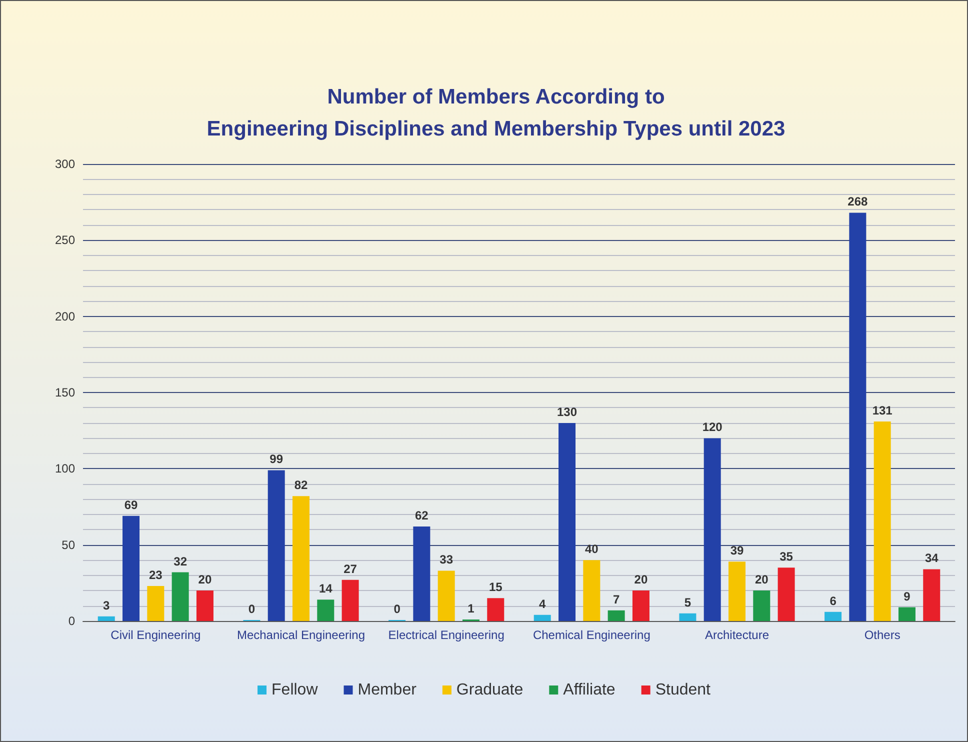  I want to click on data-label: 34, so click(931, 558).